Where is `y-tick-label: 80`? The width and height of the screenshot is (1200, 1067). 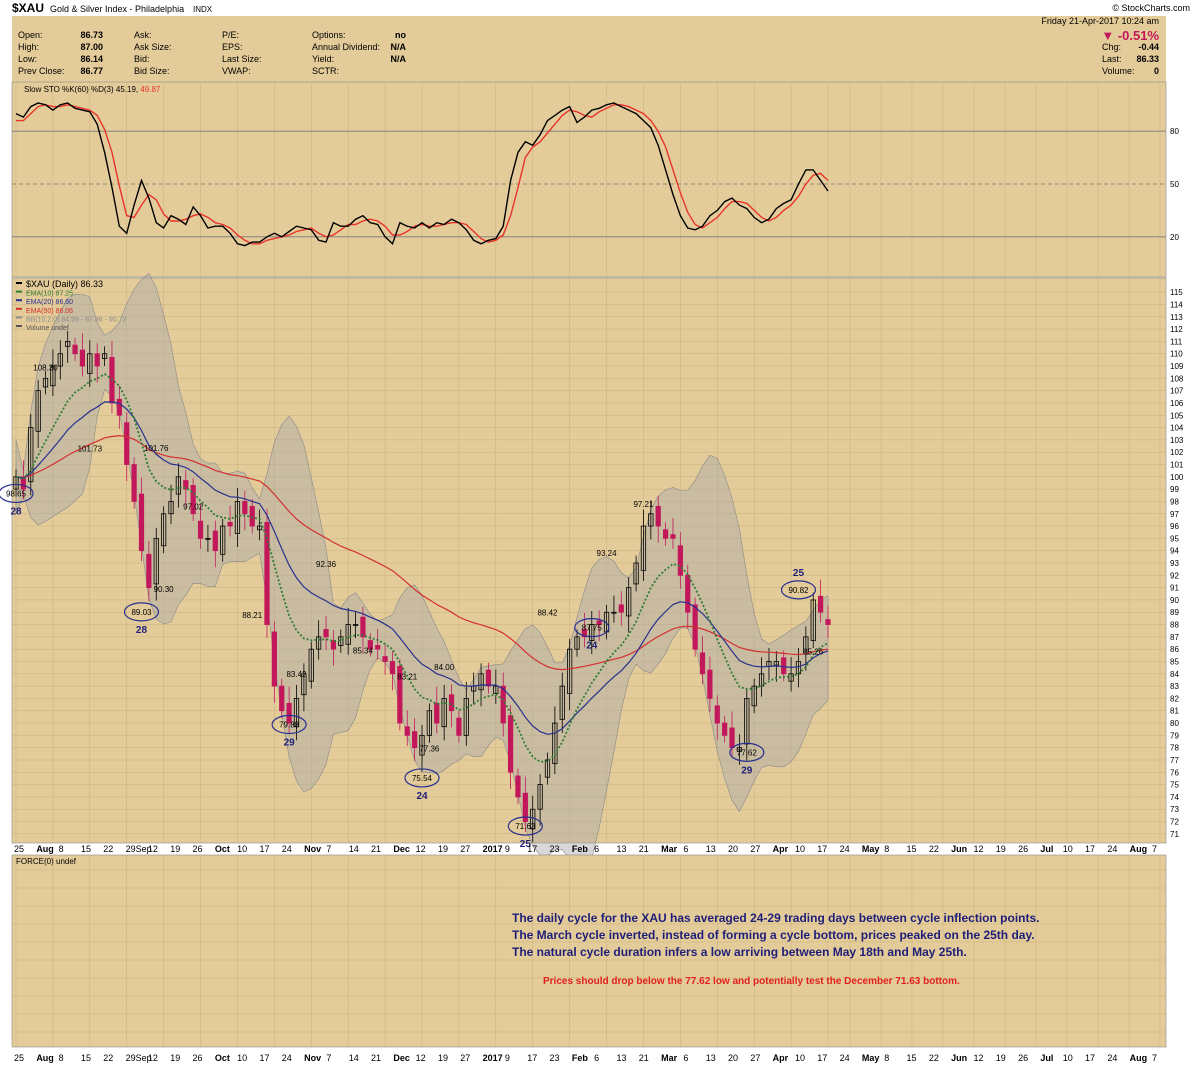
y-tick-label: 80 is located at coordinates (1174, 131).